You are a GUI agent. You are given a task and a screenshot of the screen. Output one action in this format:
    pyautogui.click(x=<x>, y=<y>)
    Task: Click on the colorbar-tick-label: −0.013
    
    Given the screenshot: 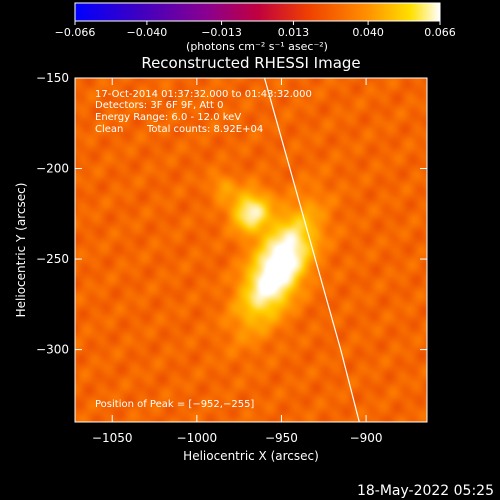 What is the action you would take?
    pyautogui.click(x=221, y=32)
    